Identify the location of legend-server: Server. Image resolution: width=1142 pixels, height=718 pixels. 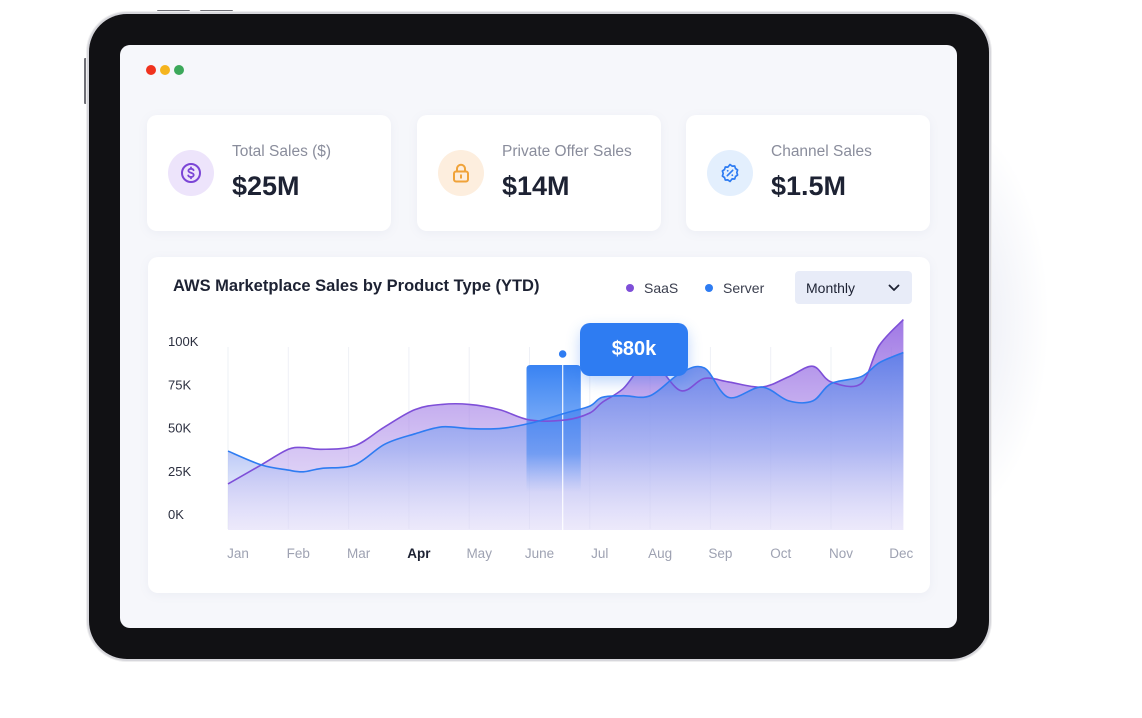
(734, 288).